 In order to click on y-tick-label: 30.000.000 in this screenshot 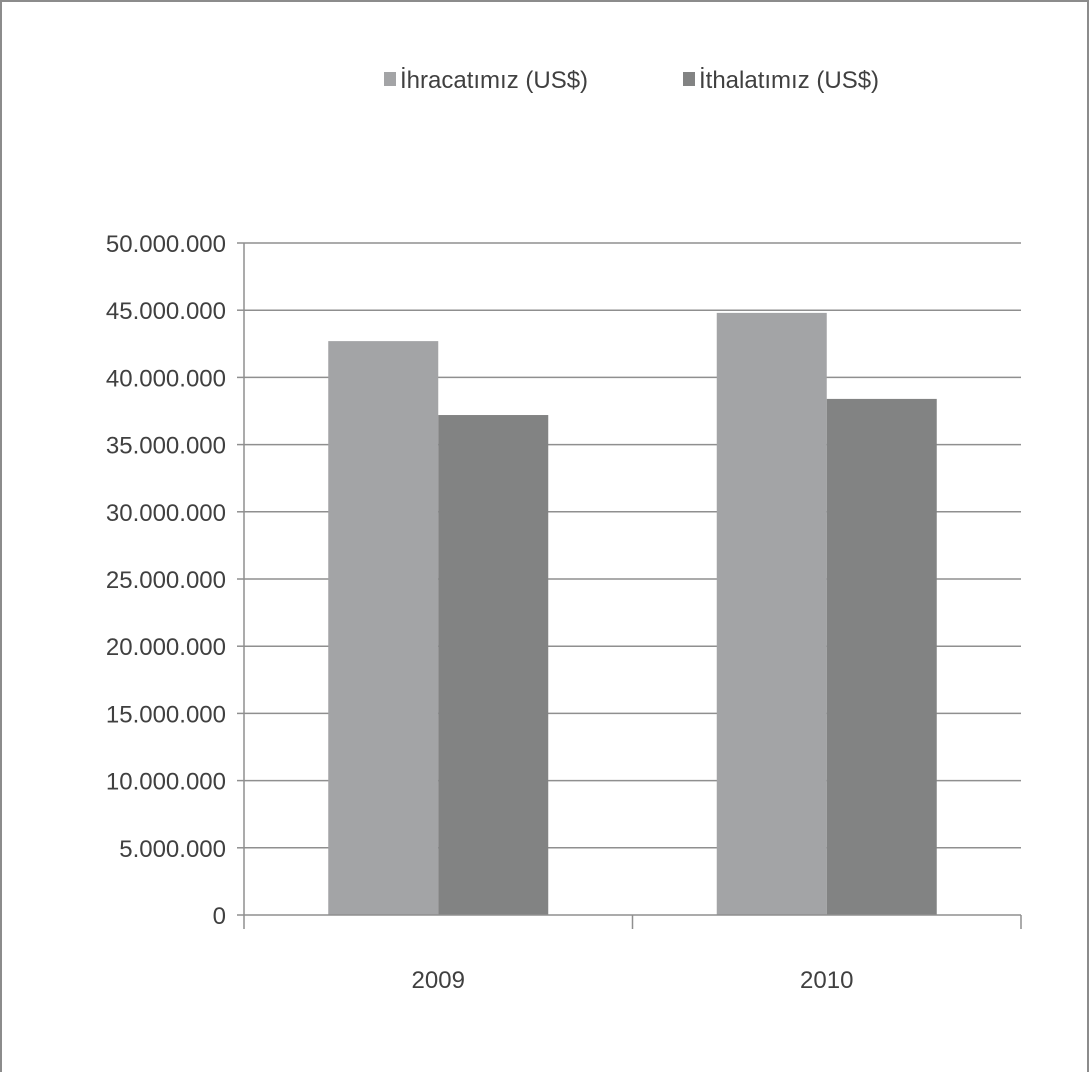, I will do `click(166, 513)`.